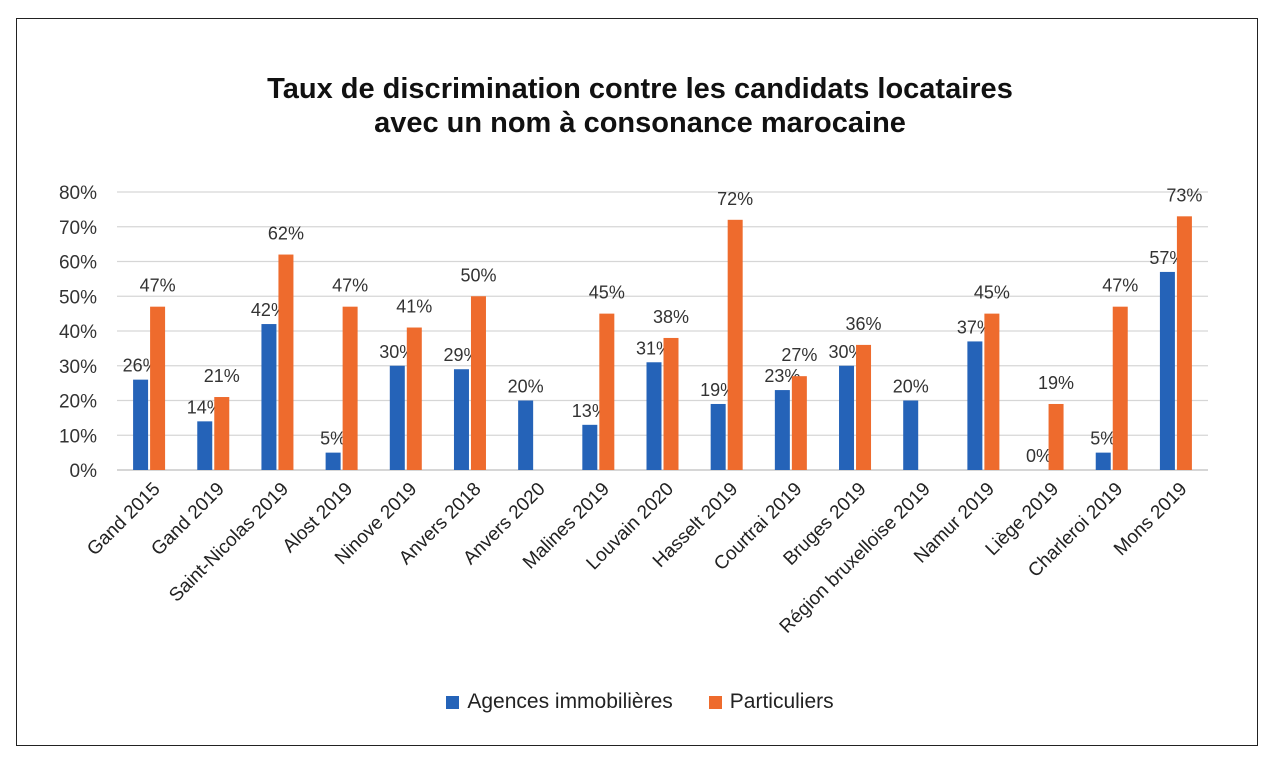 Image resolution: width=1280 pixels, height=764 pixels. Describe the element at coordinates (453, 702) in the screenshot. I see `legend-swatch-agences` at that location.